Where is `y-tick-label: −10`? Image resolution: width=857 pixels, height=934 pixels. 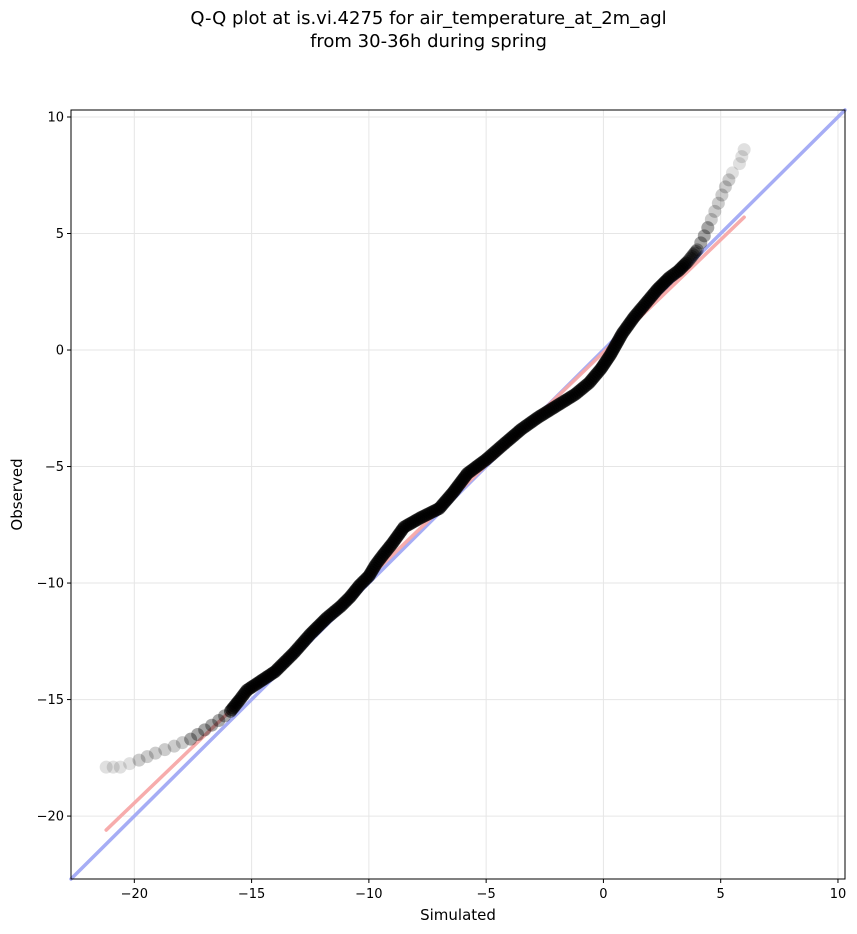 y-tick-label: −10 is located at coordinates (50, 584).